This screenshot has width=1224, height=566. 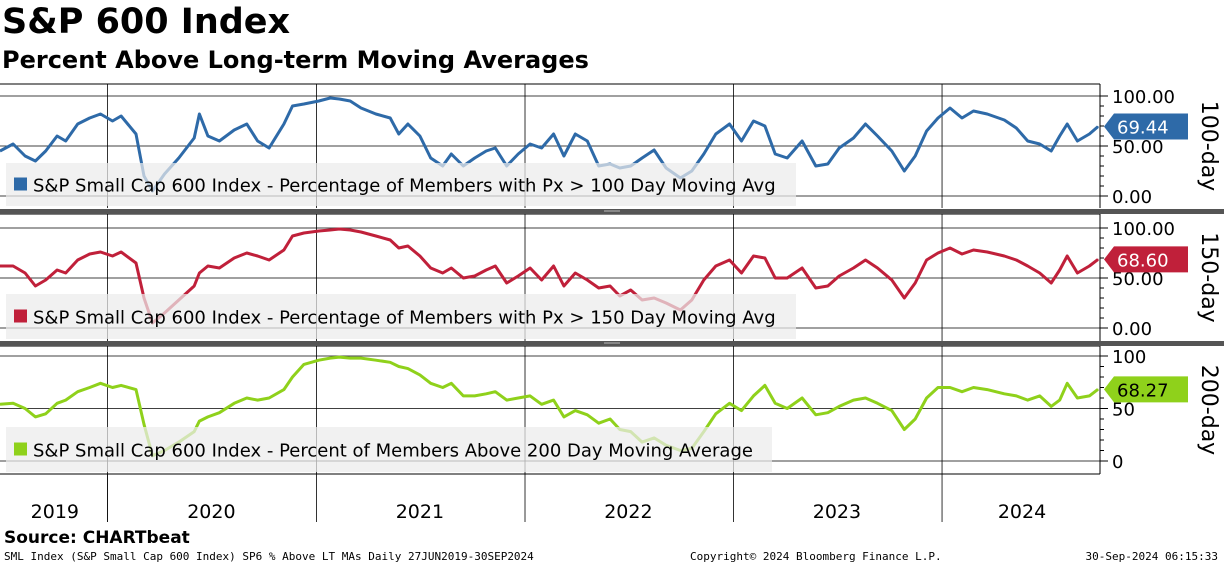 What do you see at coordinates (1132, 197) in the screenshot?
I see `y-tick-label-0-2: 0.00` at bounding box center [1132, 197].